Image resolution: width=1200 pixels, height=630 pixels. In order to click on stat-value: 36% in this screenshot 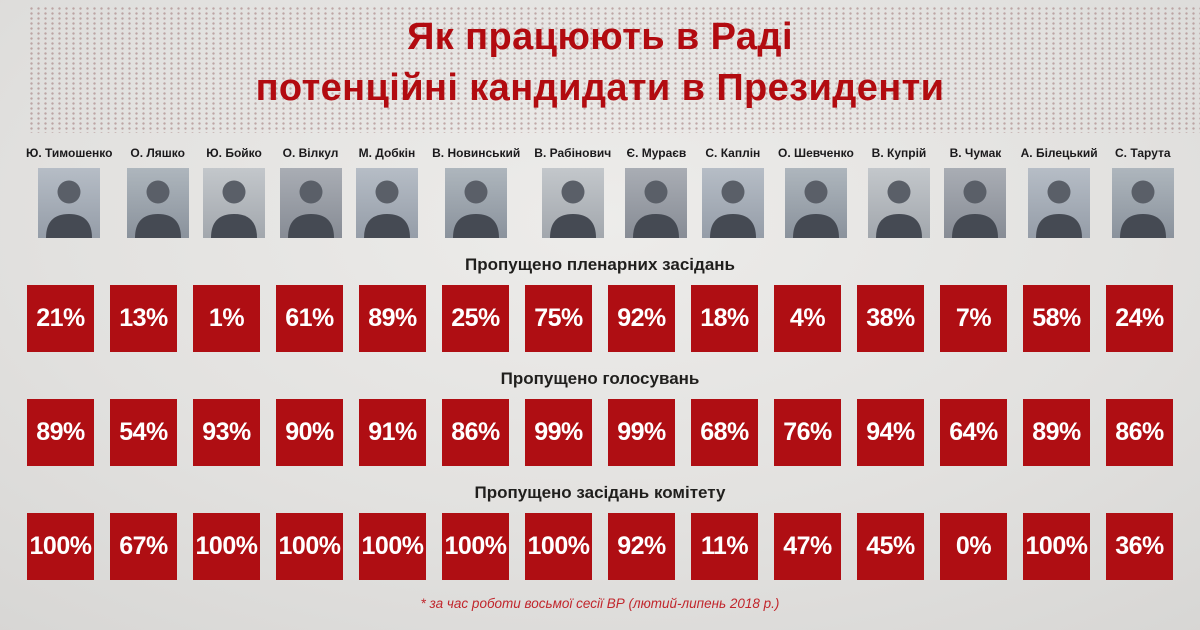, I will do `click(1139, 546)`.